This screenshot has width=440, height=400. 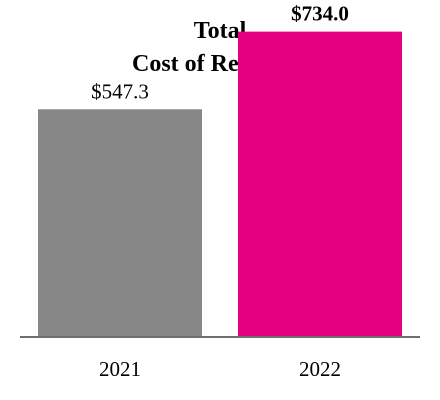 I want to click on chart-title-line-1: Total, so click(x=220, y=31).